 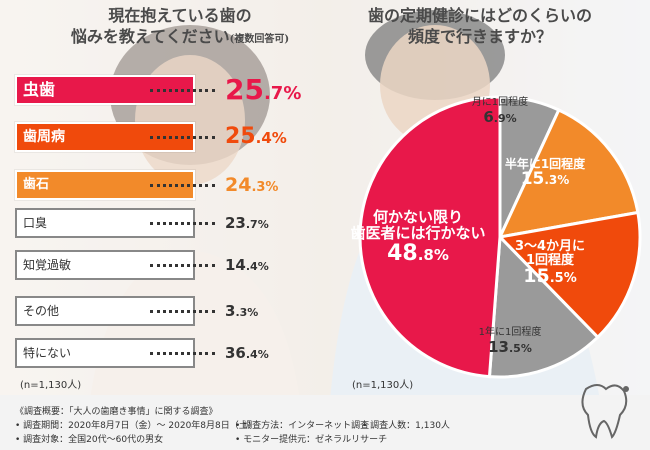 What do you see at coordinates (116, 412) in the screenshot?
I see `footer-line1: 《調査概要：「大人の歯磨き事情」に関する調査》` at bounding box center [116, 412].